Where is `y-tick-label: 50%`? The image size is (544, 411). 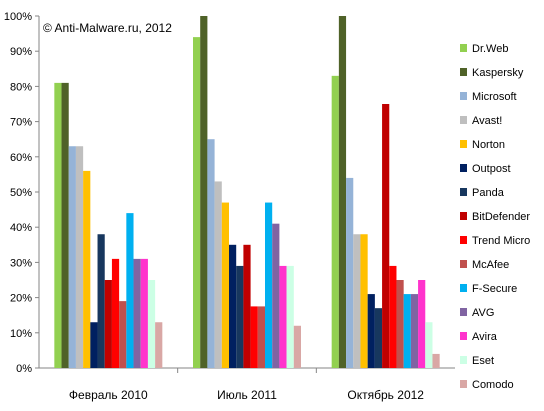 y-tick-label: 50% is located at coordinates (21, 193).